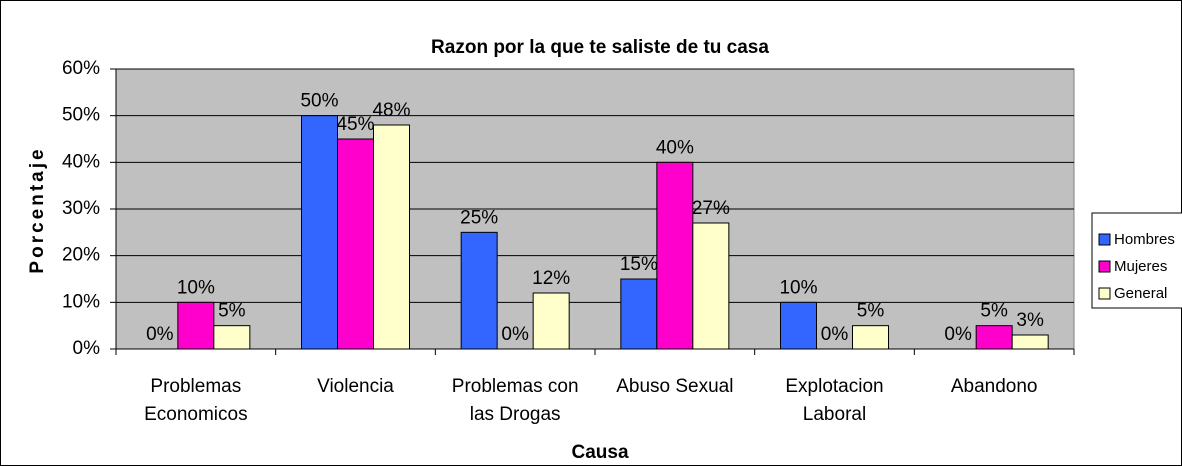  Describe the element at coordinates (81, 301) in the screenshot. I see `y-tick-label: 10%` at that location.